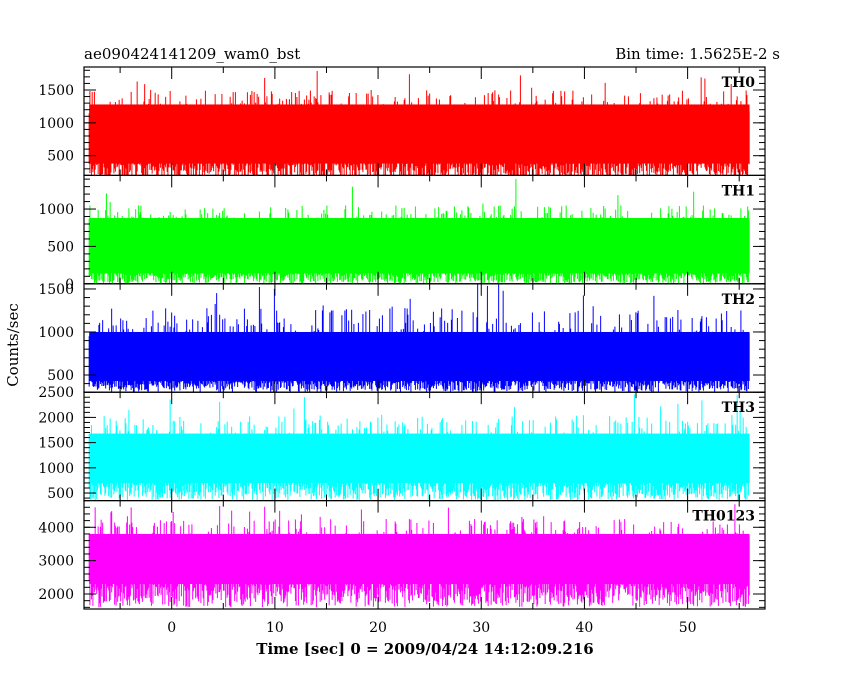 The height and width of the screenshot is (680, 850). Describe the element at coordinates (431, 628) in the screenshot. I see `x-tick-labels: 0 10 20 30 40 50` at that location.